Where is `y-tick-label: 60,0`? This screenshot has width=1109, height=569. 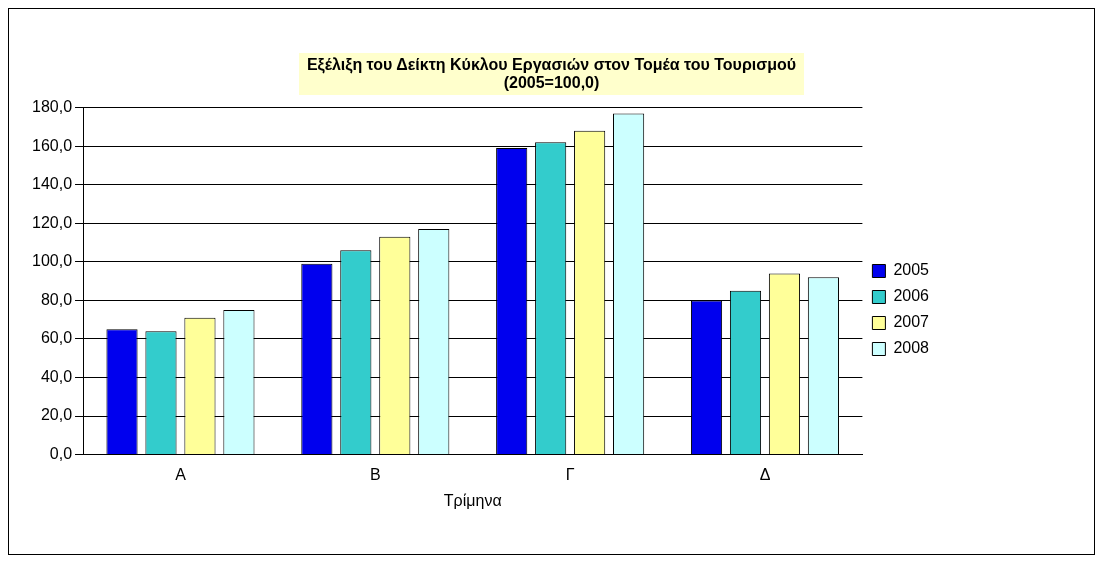
y-tick-label: 60,0 is located at coordinates (56, 338).